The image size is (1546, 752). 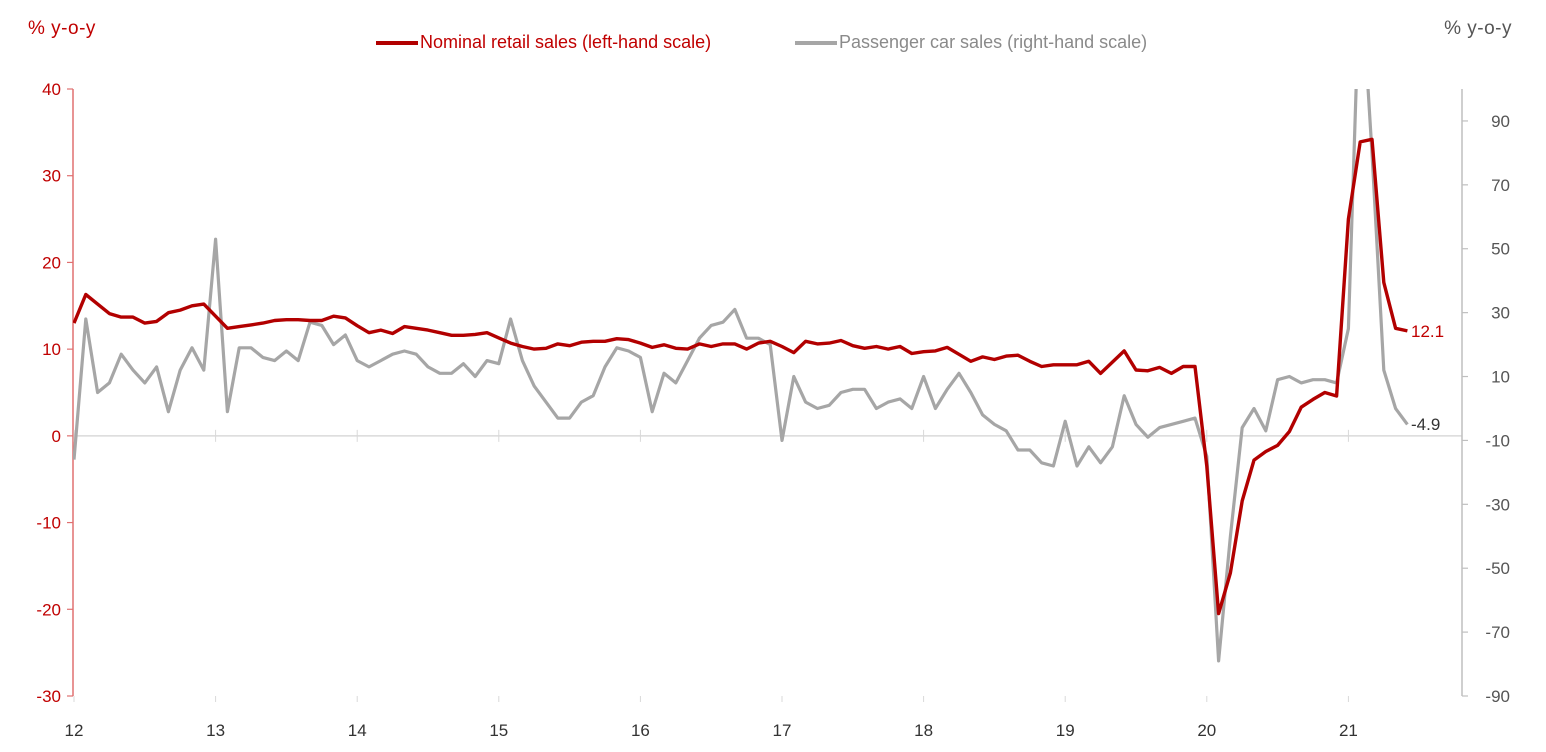 What do you see at coordinates (397, 42) in the screenshot?
I see `legend-swatch-retail` at bounding box center [397, 42].